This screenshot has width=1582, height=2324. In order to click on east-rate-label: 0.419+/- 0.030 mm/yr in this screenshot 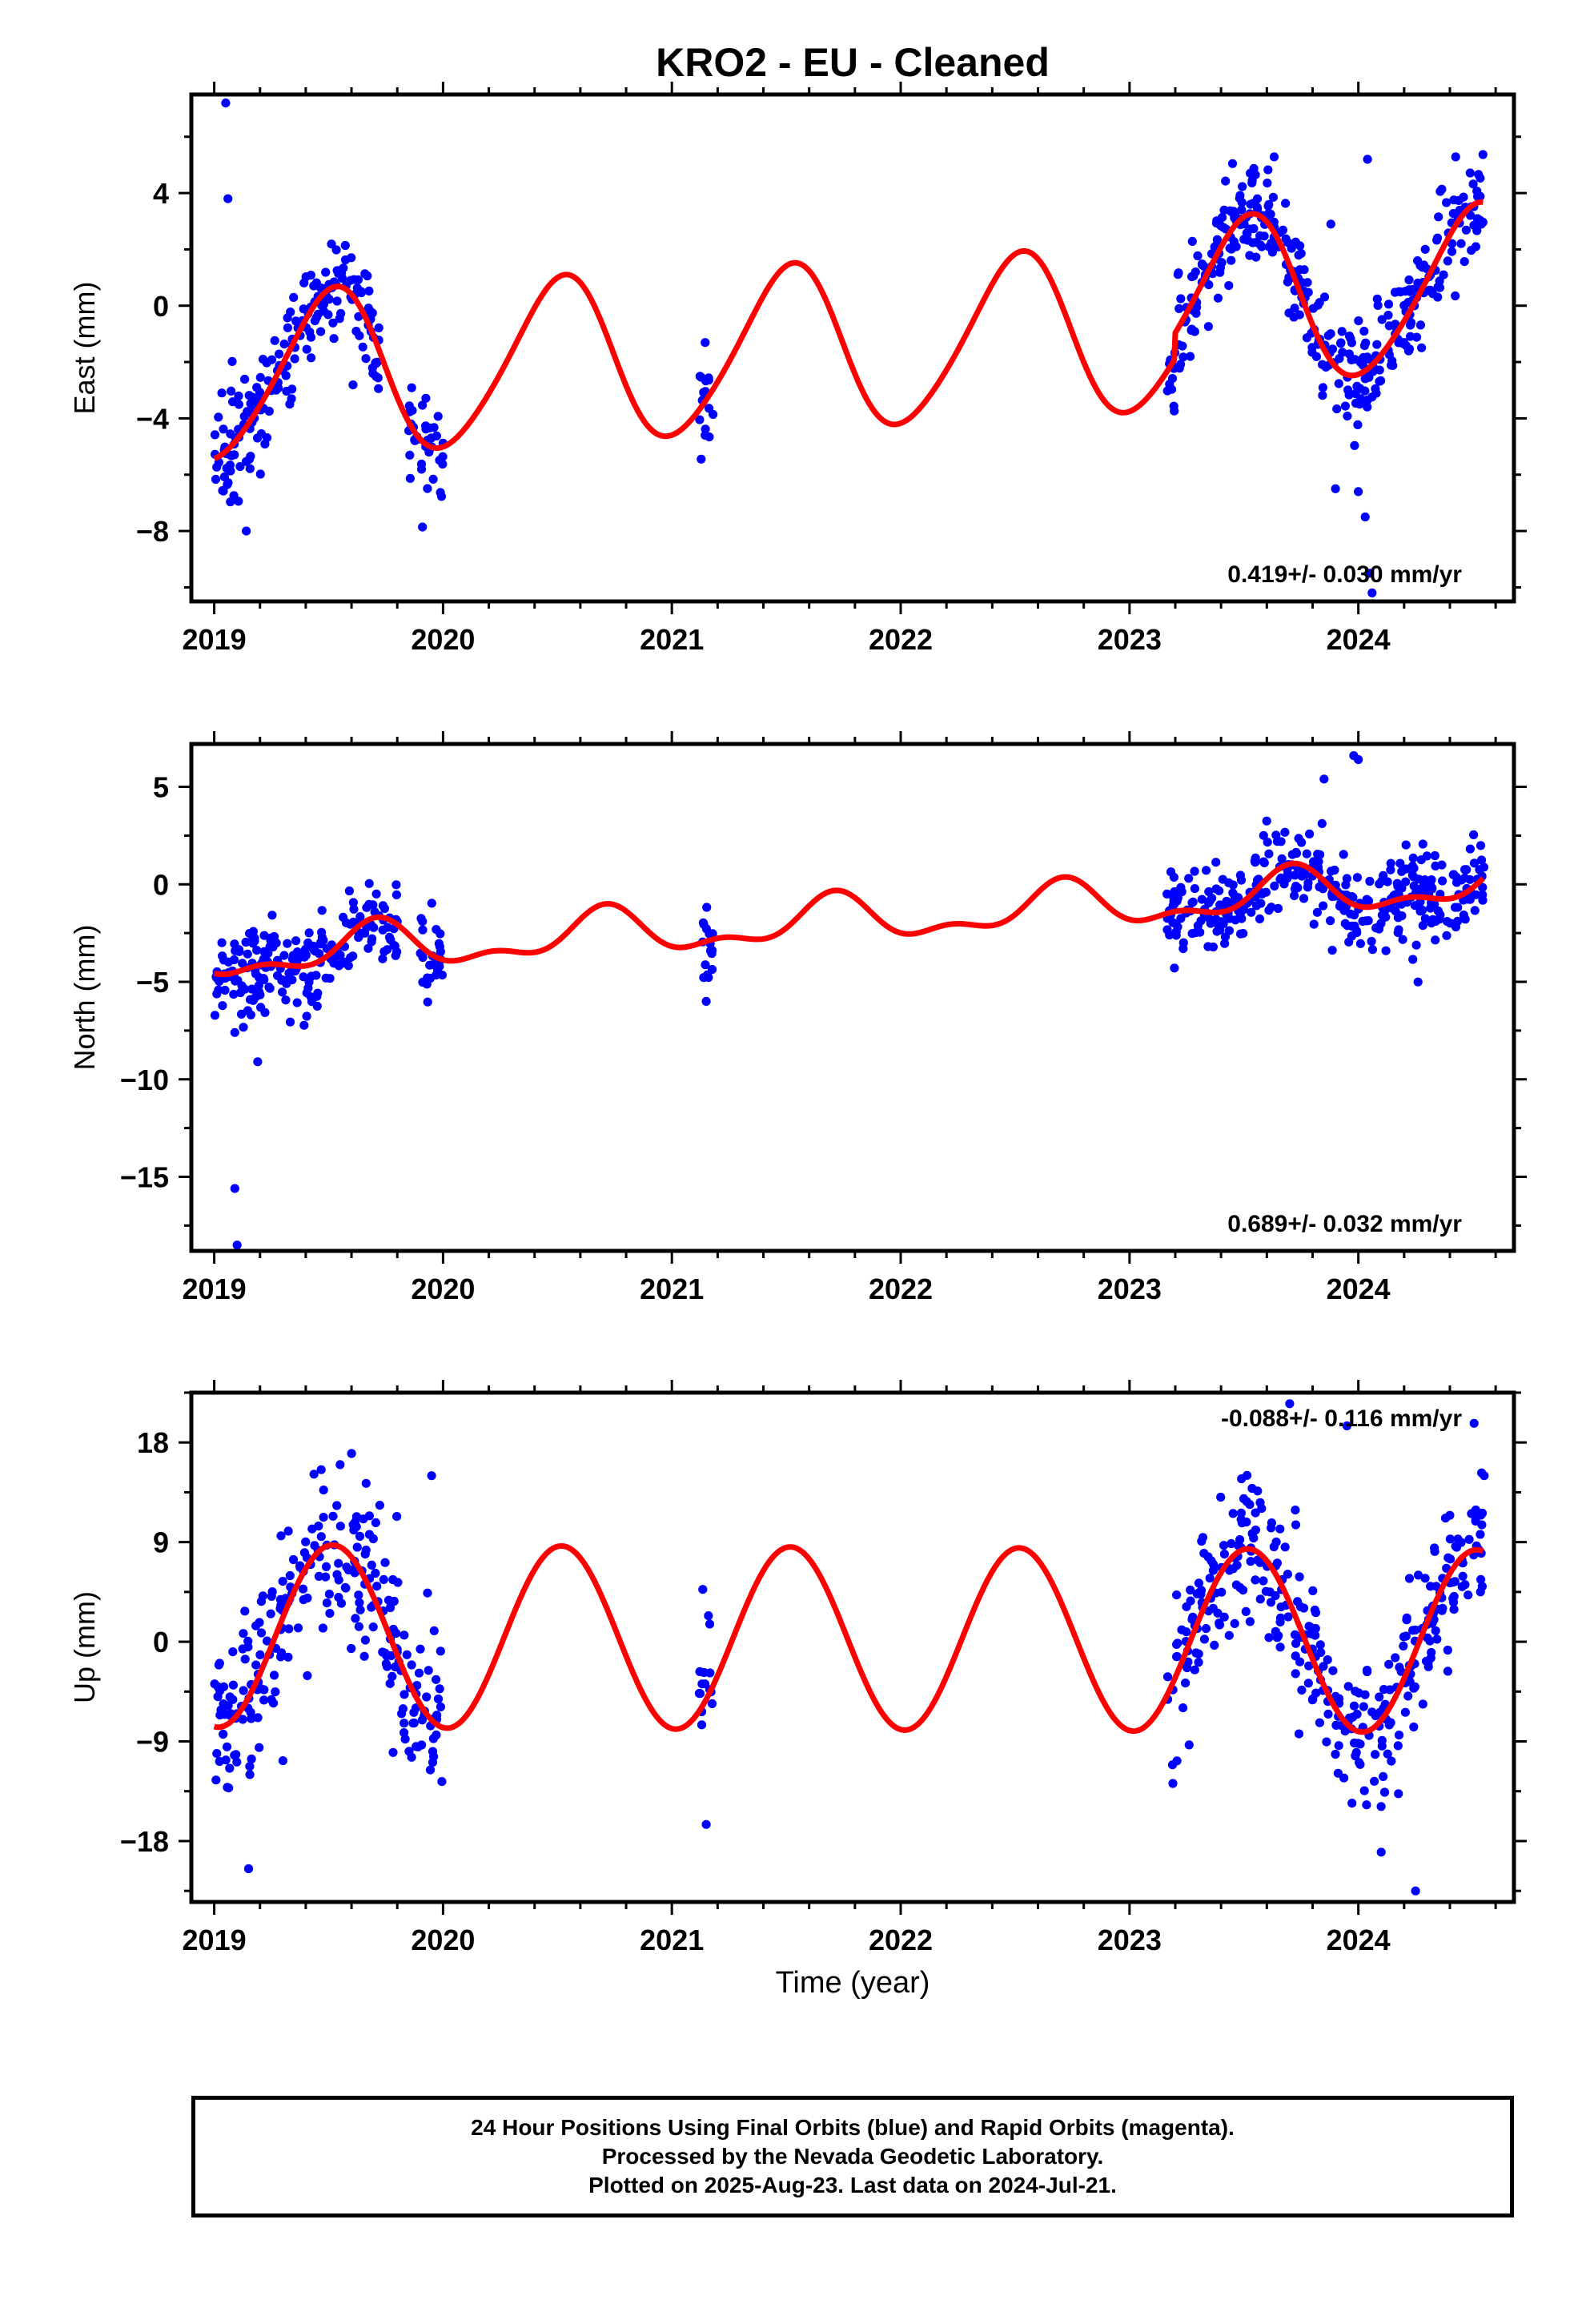, I will do `click(1344, 574)`.